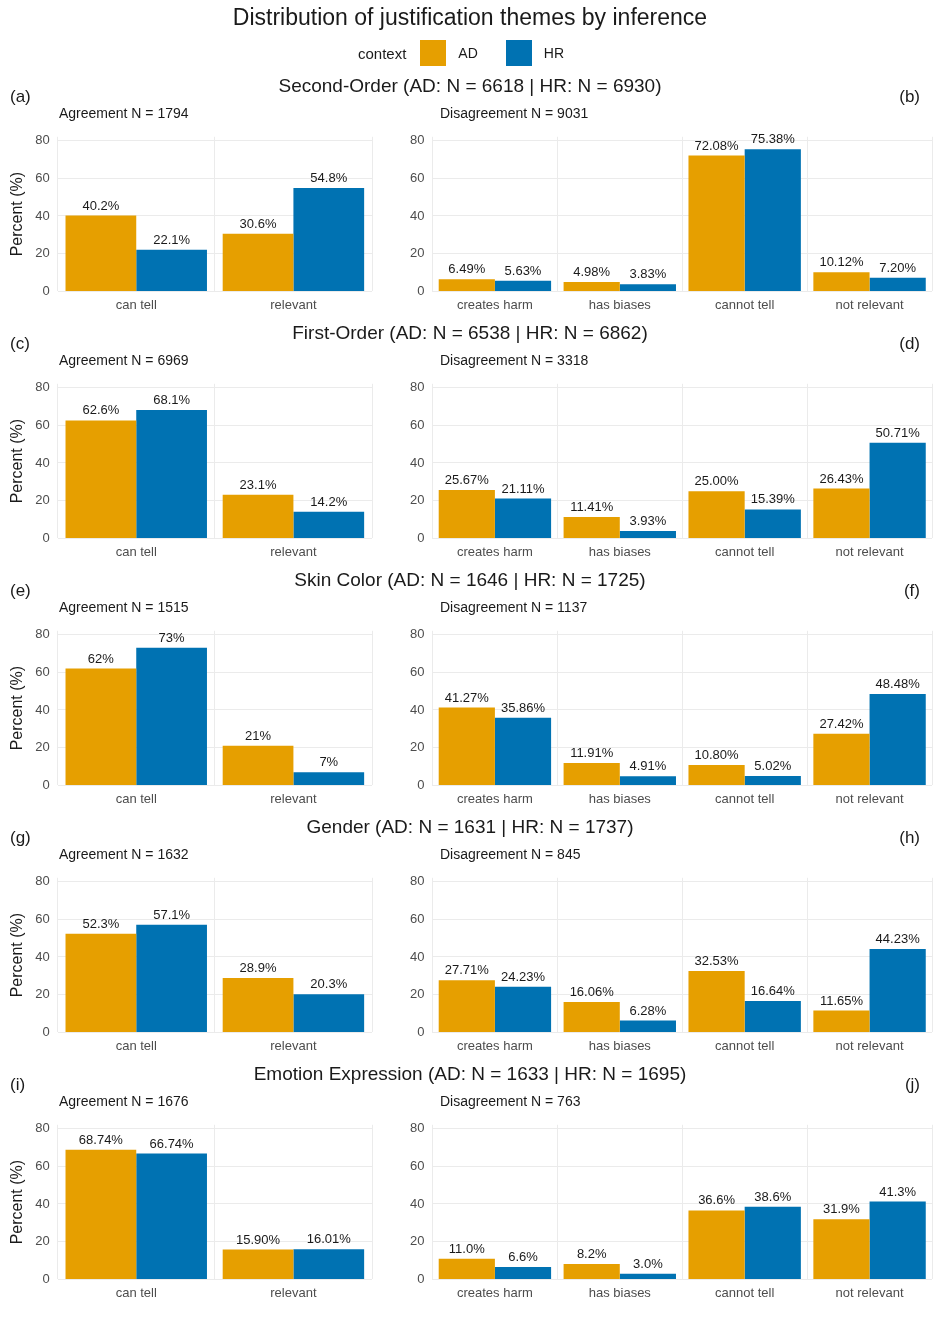 The image size is (940, 1320). What do you see at coordinates (648, 766) in the screenshot?
I see `data-label: 4.91%` at bounding box center [648, 766].